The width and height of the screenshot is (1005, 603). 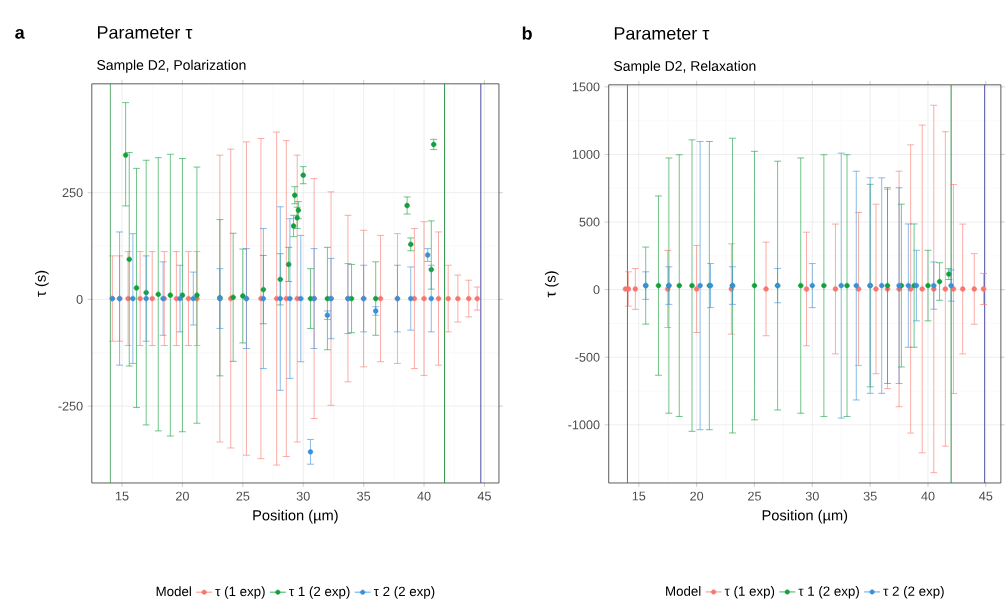 What do you see at coordinates (586, 87) in the screenshot?
I see `y-tick-label: 1500` at bounding box center [586, 87].